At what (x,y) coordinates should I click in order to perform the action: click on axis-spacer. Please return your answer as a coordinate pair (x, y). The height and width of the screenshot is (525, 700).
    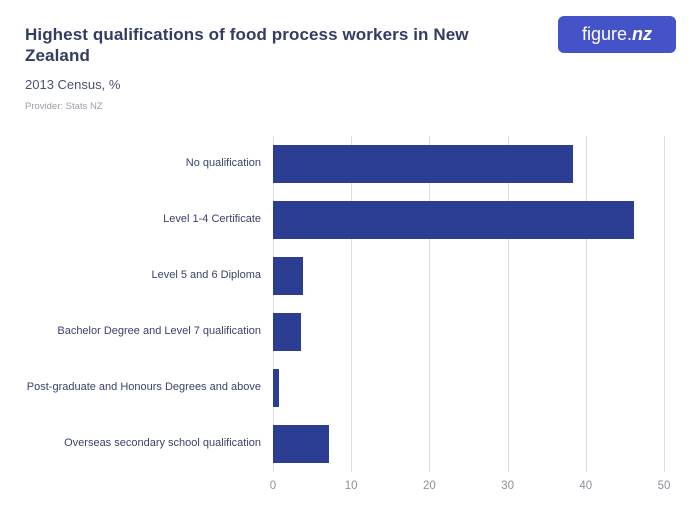
    Looking at the image, I should click on (149, 484).